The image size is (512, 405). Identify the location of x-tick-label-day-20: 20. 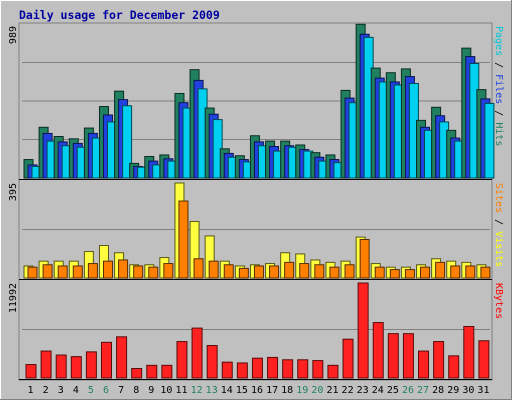
(317, 390).